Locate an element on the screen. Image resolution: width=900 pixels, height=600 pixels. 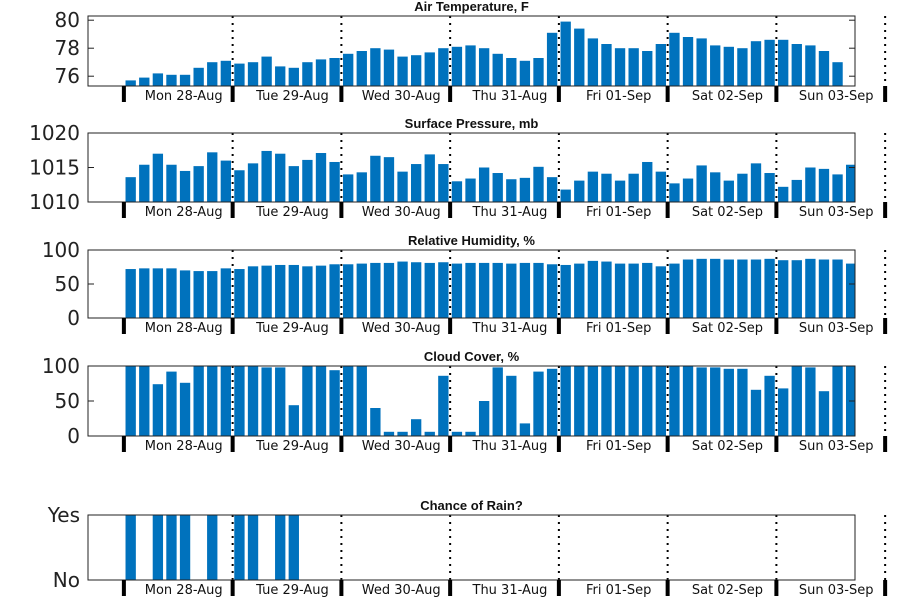
y-tick-label: 0 is located at coordinates (73, 436).